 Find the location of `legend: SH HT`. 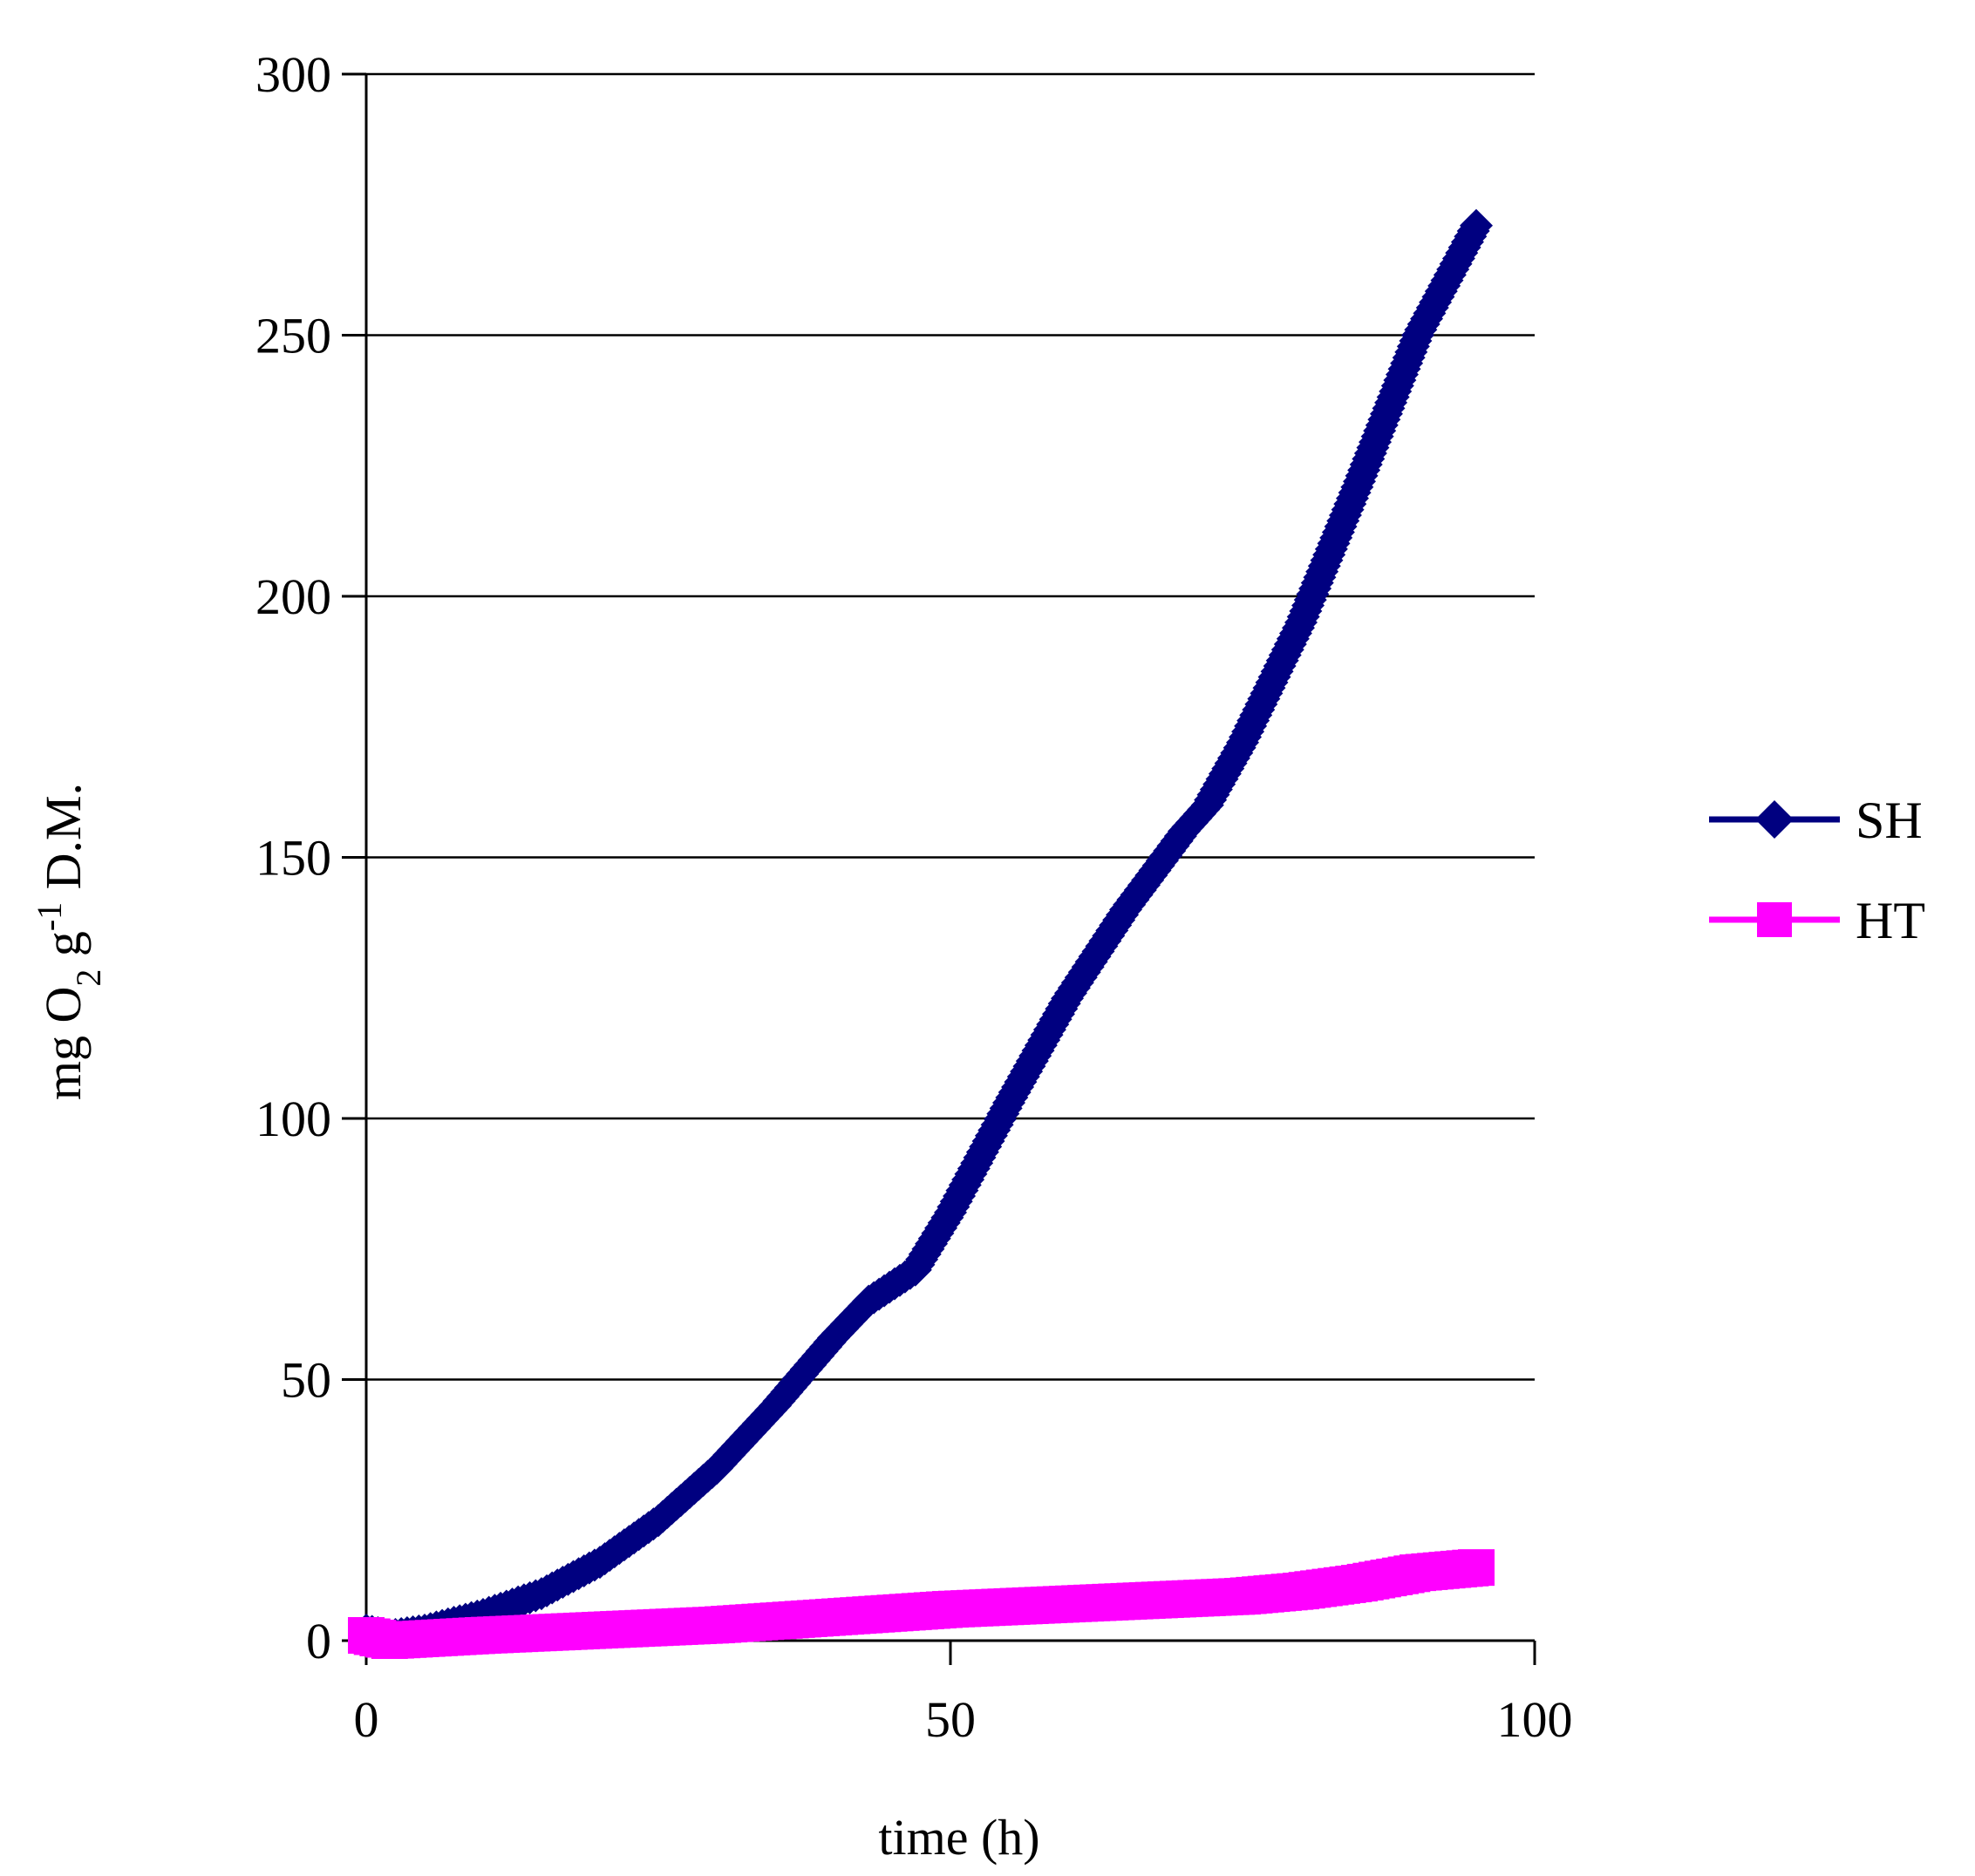

legend: SH HT is located at coordinates (1817, 870).